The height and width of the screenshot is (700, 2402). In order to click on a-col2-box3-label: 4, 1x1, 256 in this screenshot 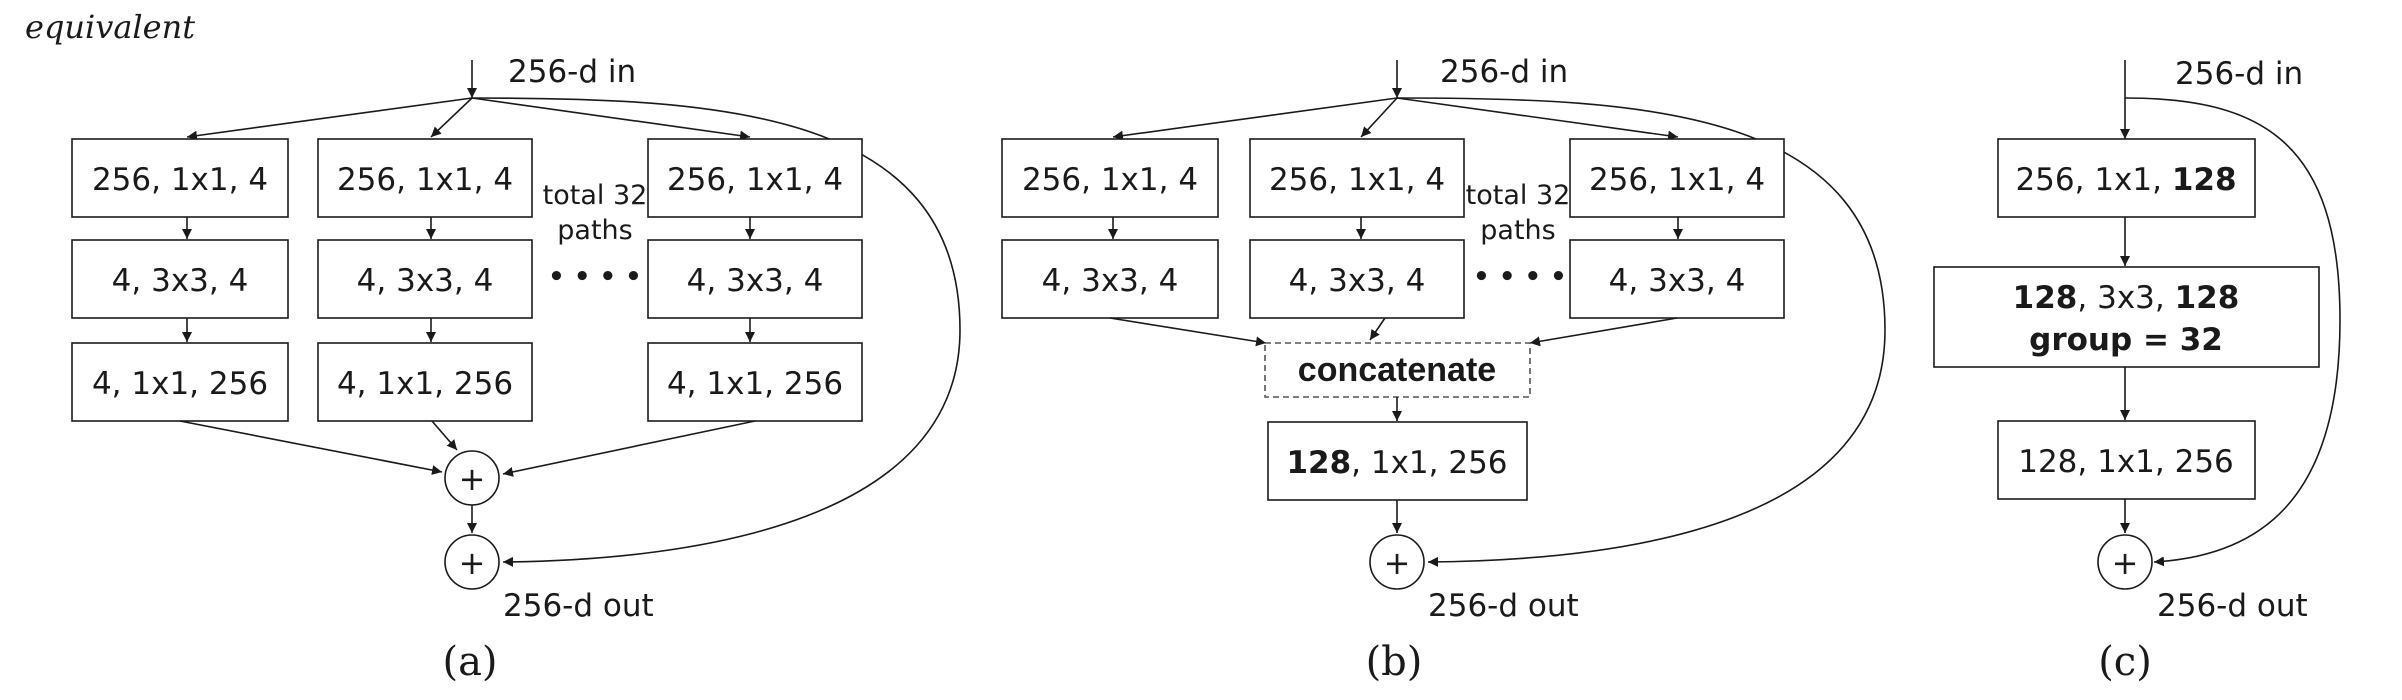, I will do `click(425, 384)`.